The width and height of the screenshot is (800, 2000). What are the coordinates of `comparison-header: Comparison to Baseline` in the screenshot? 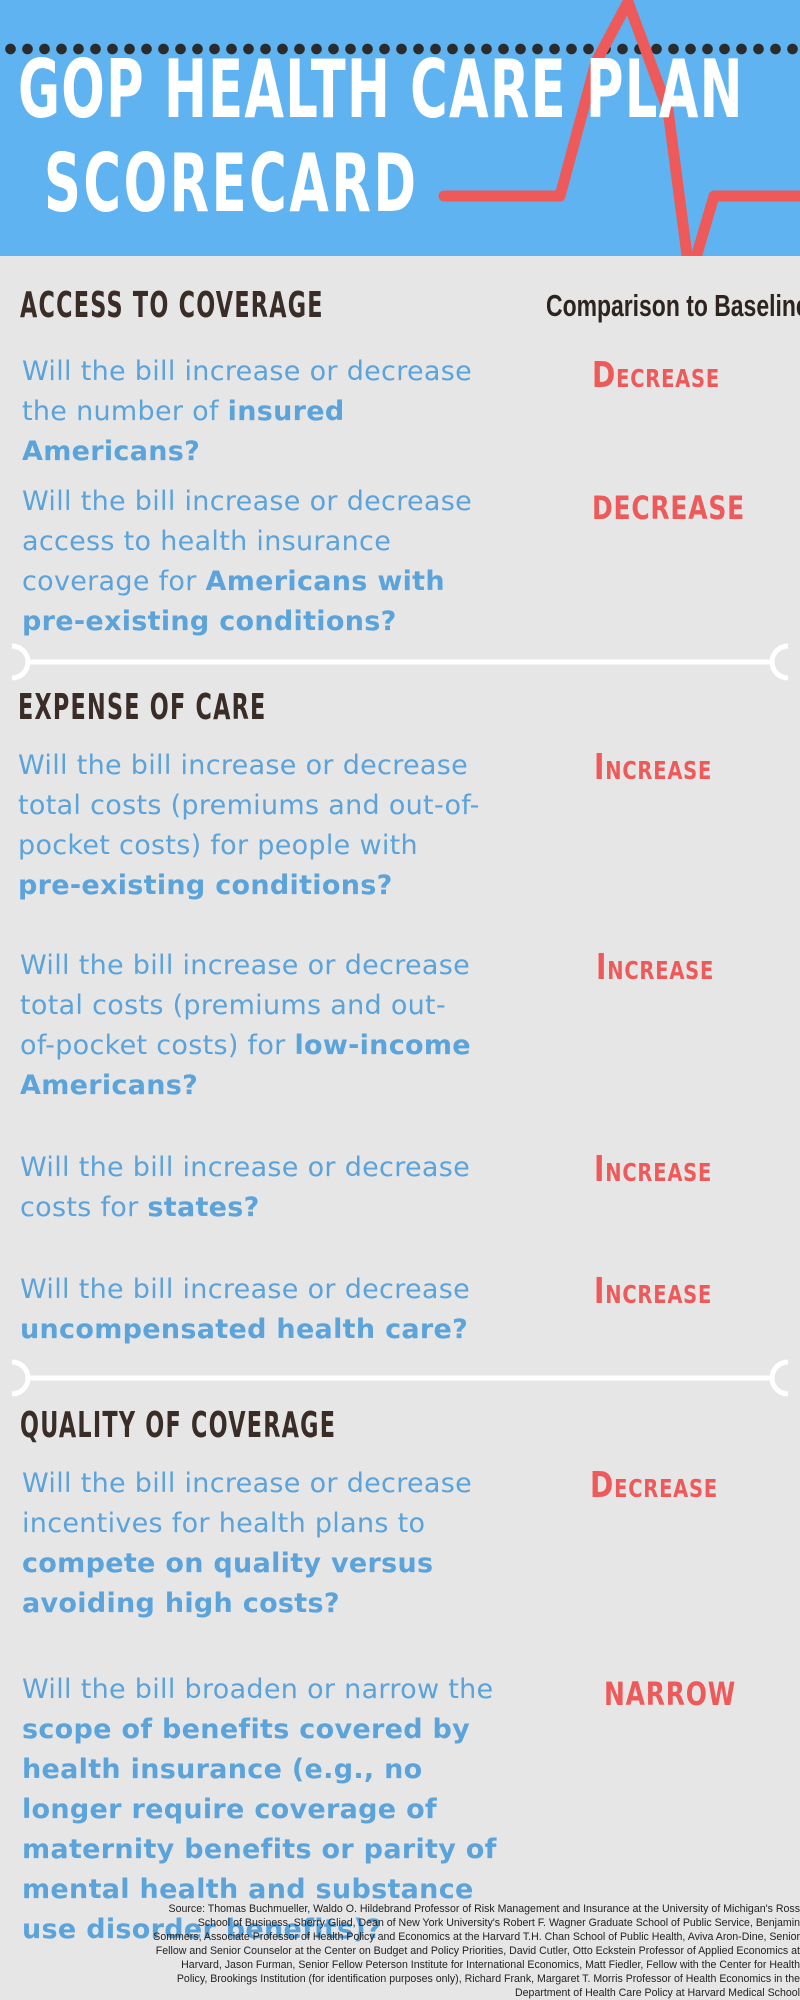 It's located at (673, 305).